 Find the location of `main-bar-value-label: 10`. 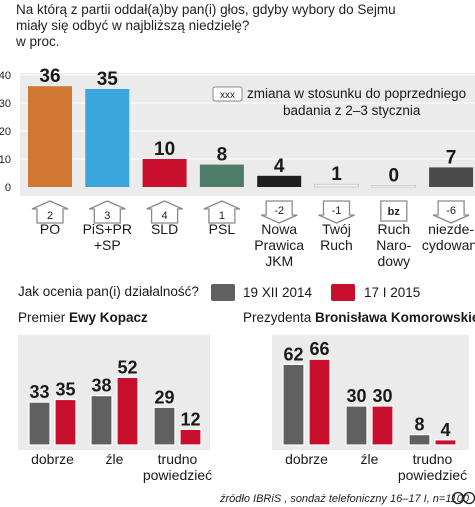

main-bar-value-label: 10 is located at coordinates (164, 149).